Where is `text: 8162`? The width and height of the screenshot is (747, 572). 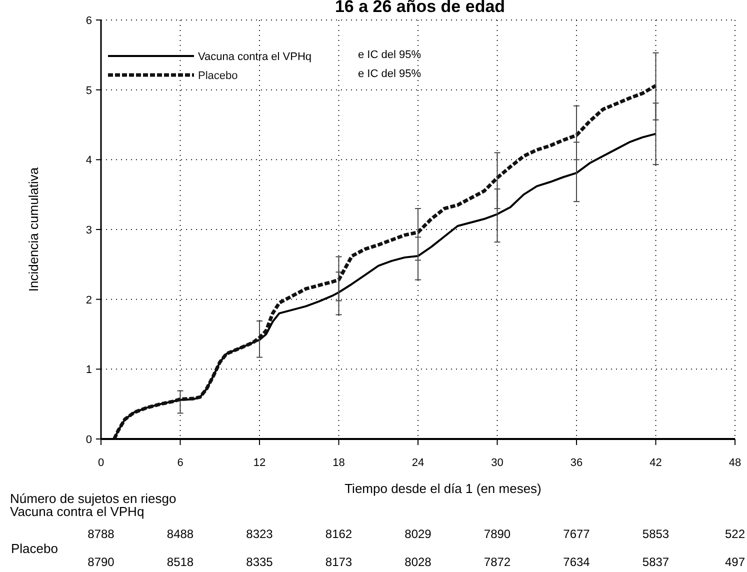
text: 8162 is located at coordinates (338, 534).